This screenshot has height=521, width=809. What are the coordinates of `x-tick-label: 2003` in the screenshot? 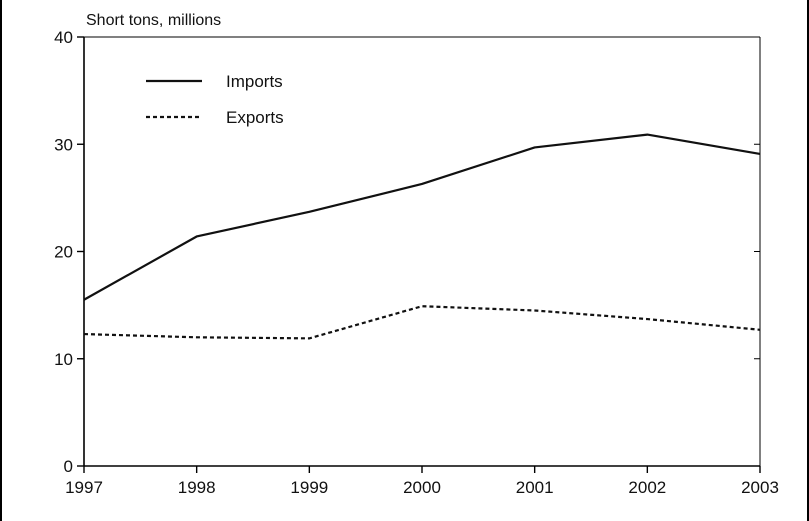 It's located at (760, 487).